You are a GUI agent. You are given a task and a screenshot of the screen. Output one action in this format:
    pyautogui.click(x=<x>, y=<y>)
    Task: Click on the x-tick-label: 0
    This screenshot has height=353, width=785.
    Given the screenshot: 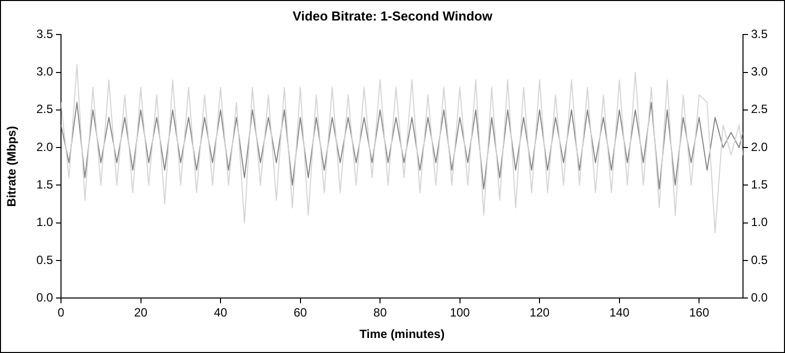 What is the action you would take?
    pyautogui.click(x=61, y=313)
    